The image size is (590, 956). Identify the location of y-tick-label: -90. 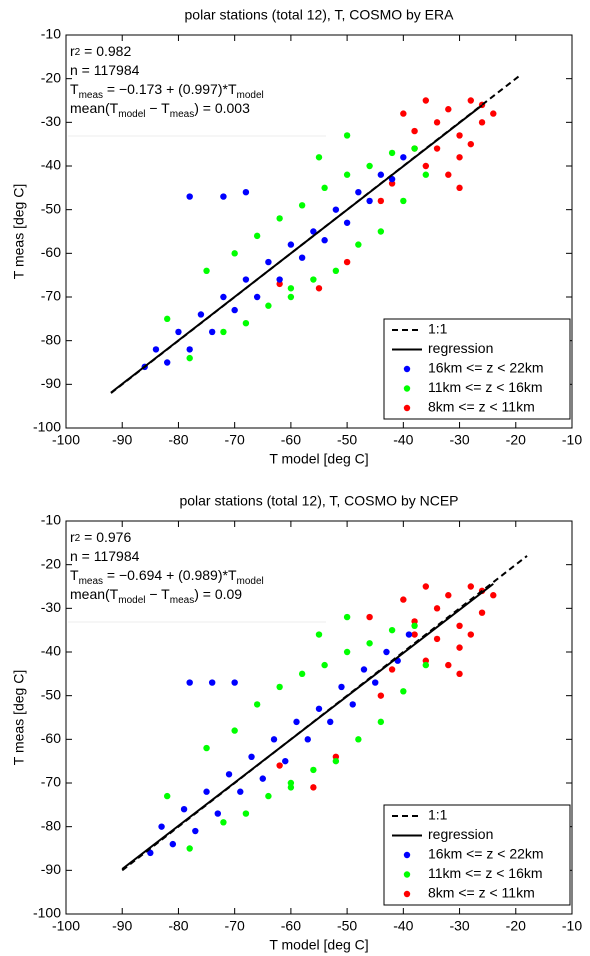
(51, 383).